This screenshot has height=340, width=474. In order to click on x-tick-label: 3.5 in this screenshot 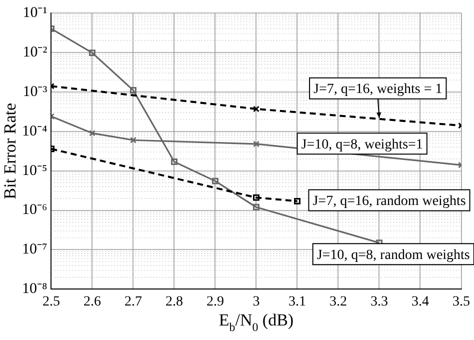, I will do `click(461, 302)`.